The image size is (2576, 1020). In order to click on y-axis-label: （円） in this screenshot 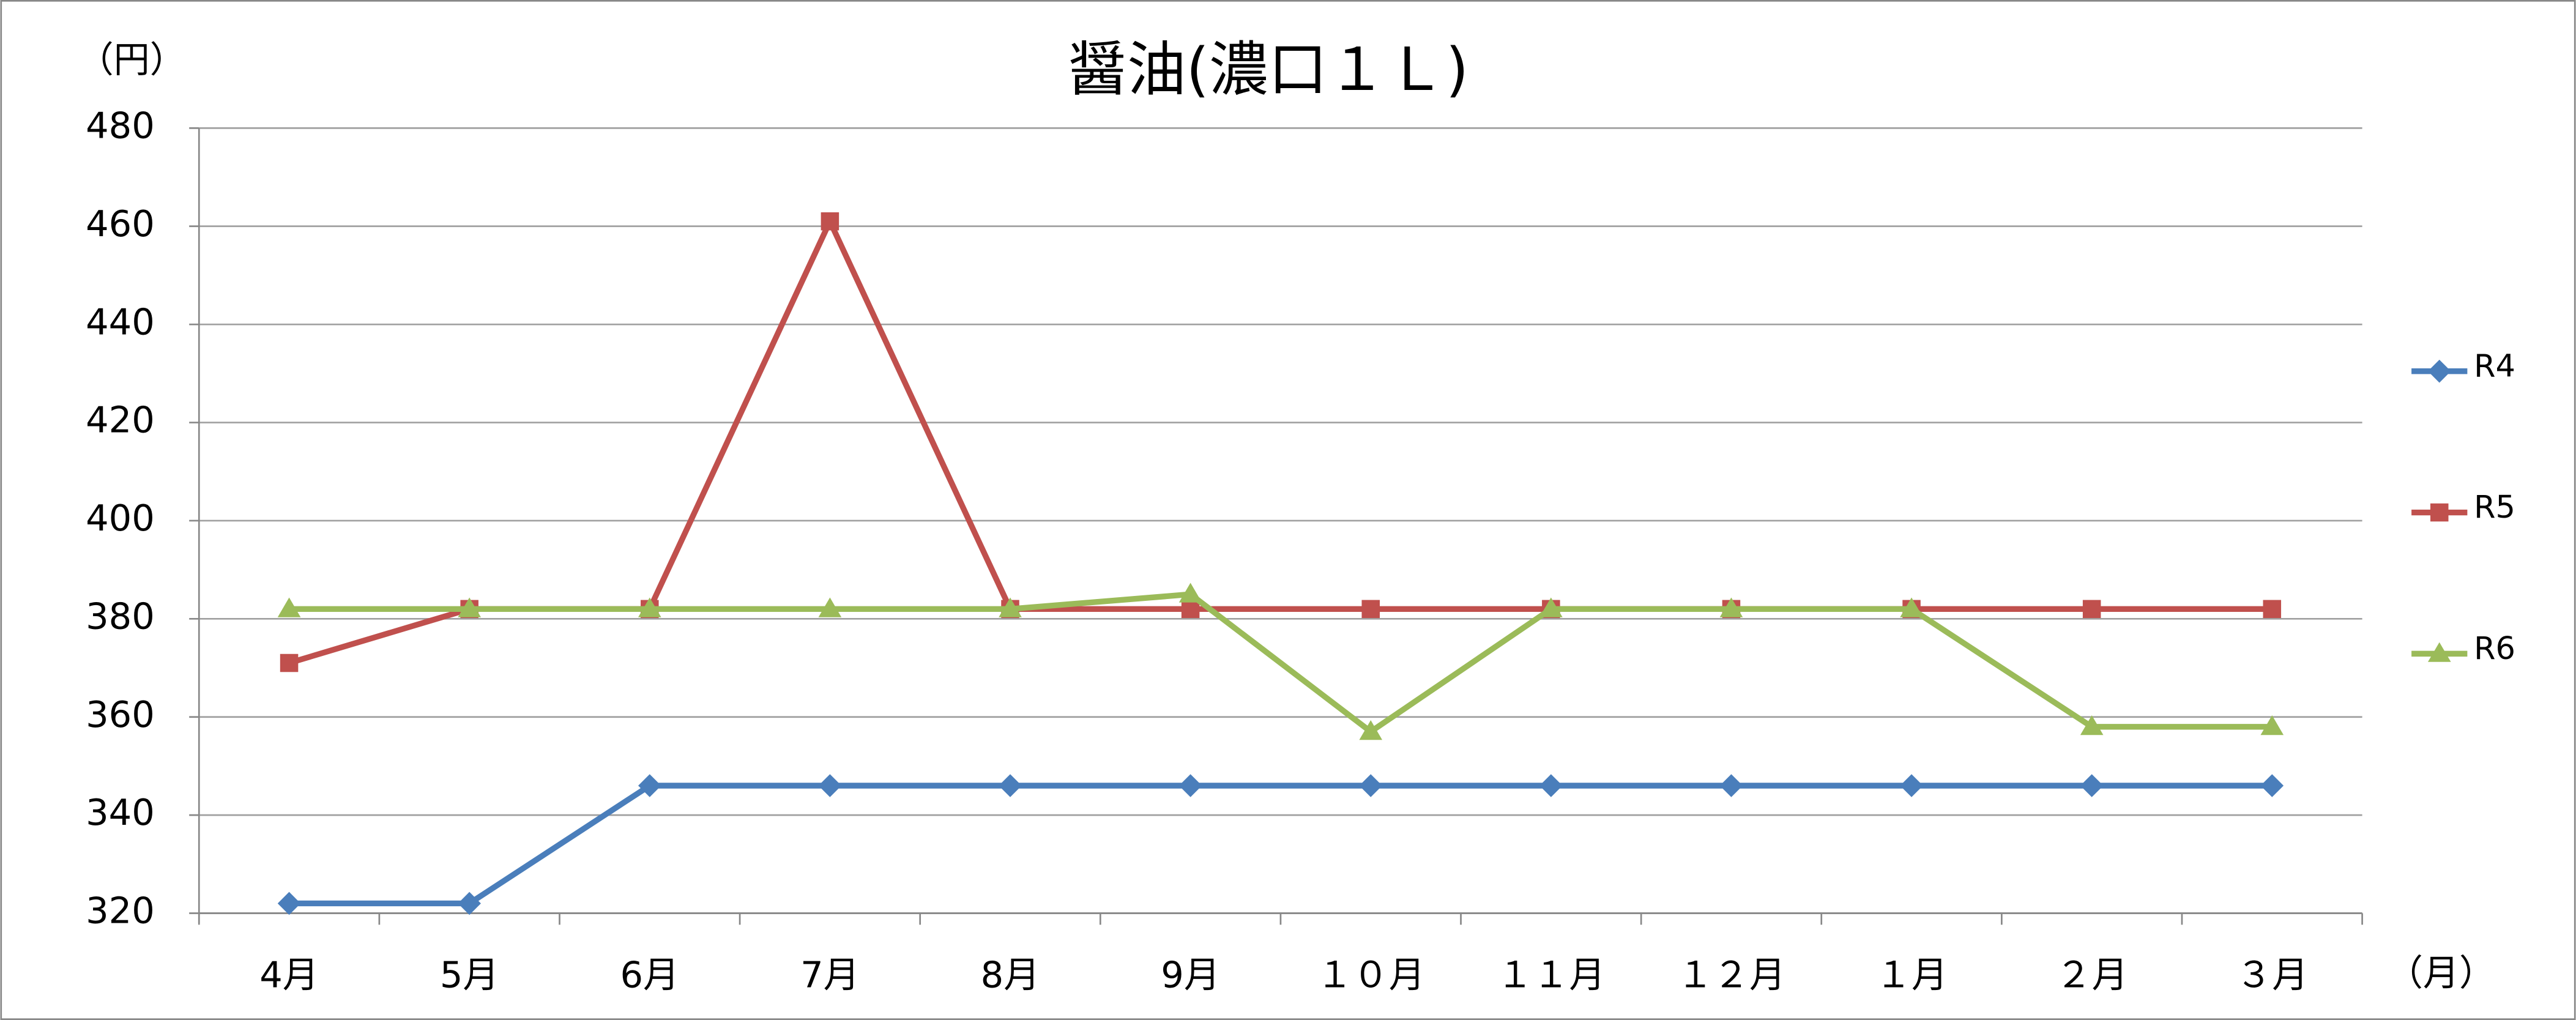, I will do `click(132, 60)`.